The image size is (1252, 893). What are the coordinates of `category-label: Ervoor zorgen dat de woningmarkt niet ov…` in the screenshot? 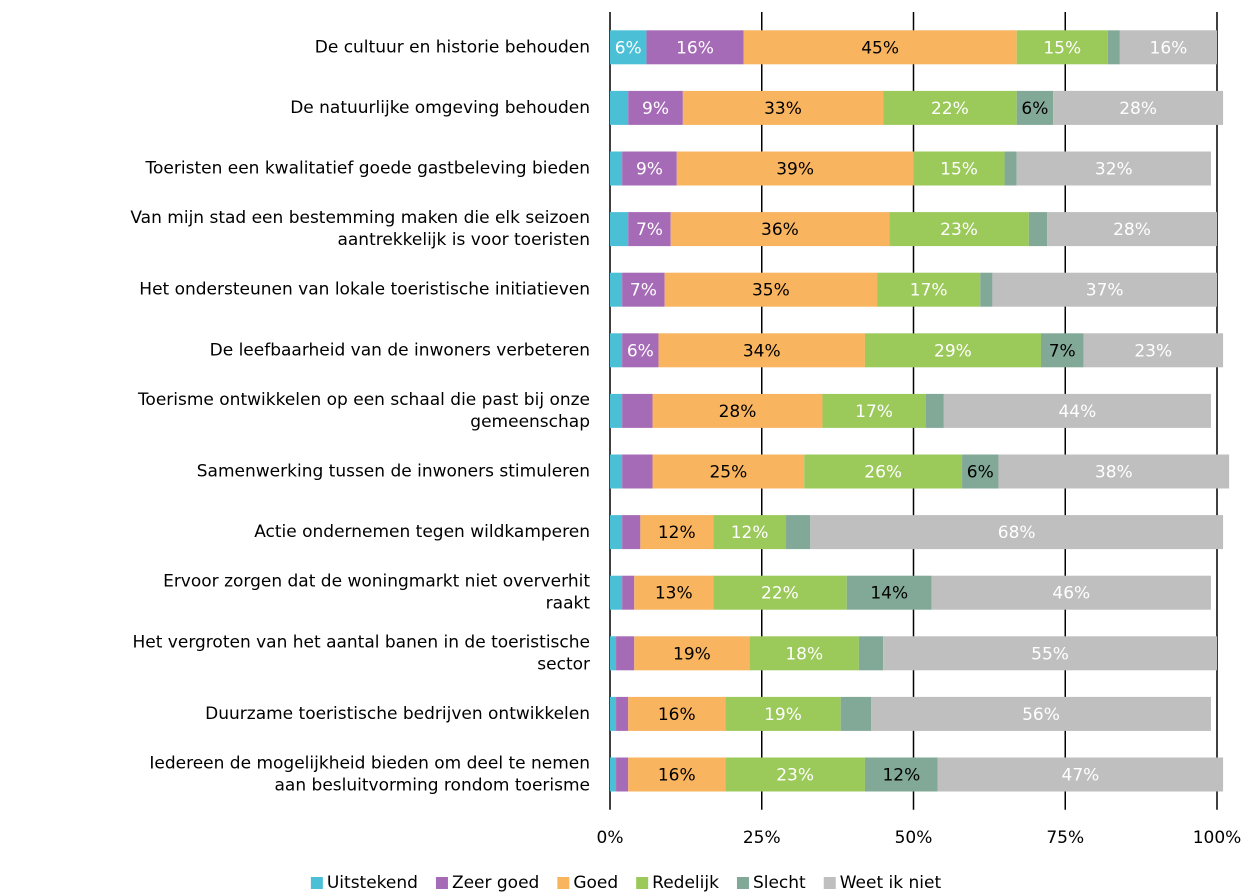 It's located at (376, 582).